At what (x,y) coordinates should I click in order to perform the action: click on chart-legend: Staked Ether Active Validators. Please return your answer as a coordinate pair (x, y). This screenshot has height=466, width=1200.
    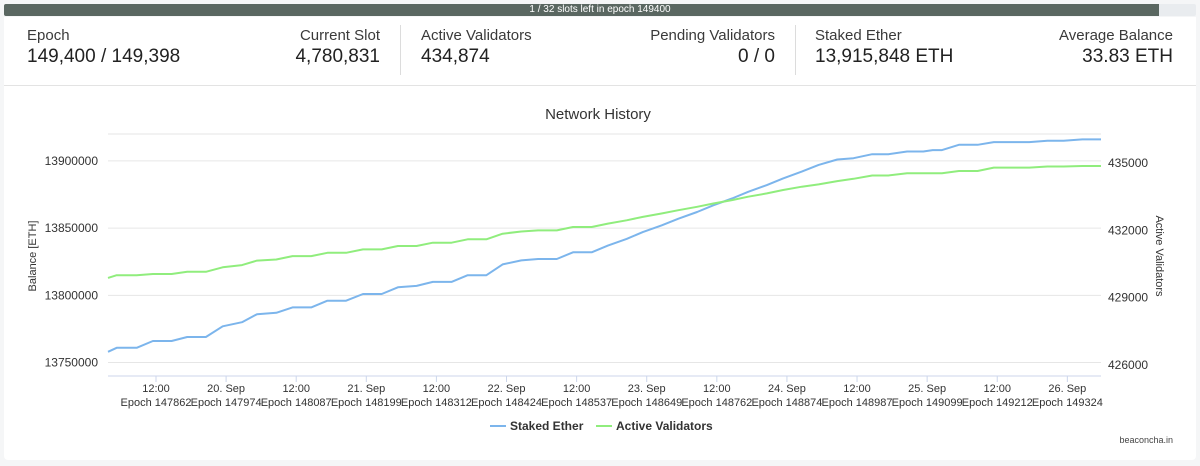
    Looking at the image, I should click on (601, 426).